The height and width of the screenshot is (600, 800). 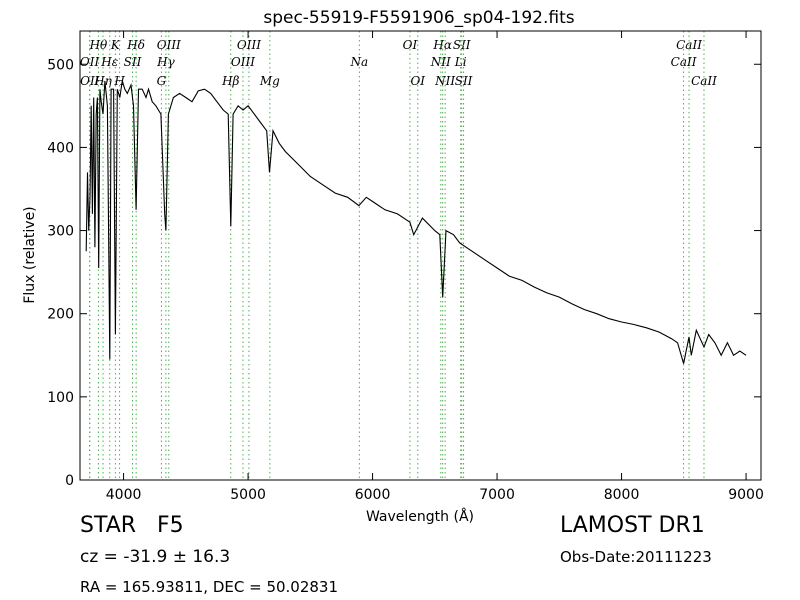 I want to click on line-marker-label: Hα, so click(x=442, y=45).